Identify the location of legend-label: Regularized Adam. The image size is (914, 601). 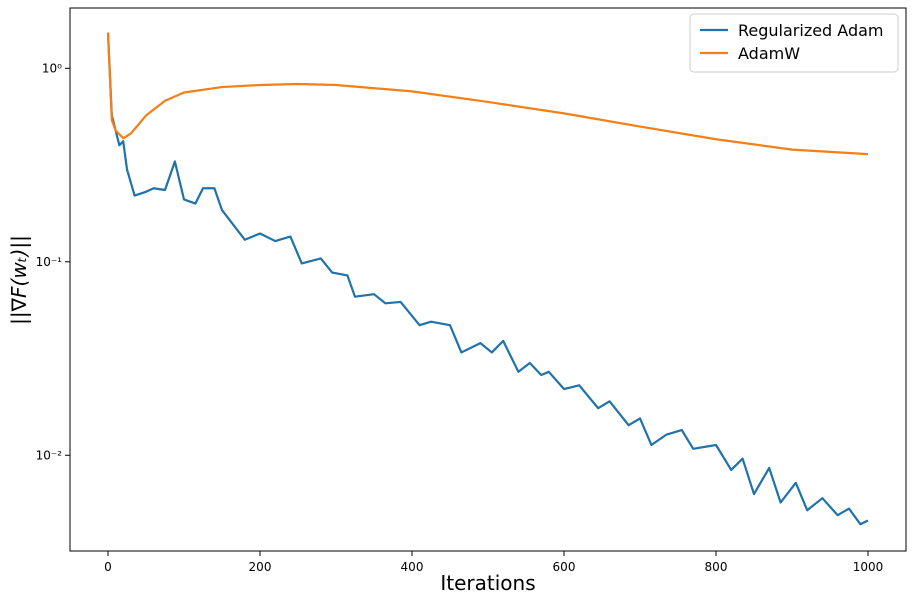
(811, 30).